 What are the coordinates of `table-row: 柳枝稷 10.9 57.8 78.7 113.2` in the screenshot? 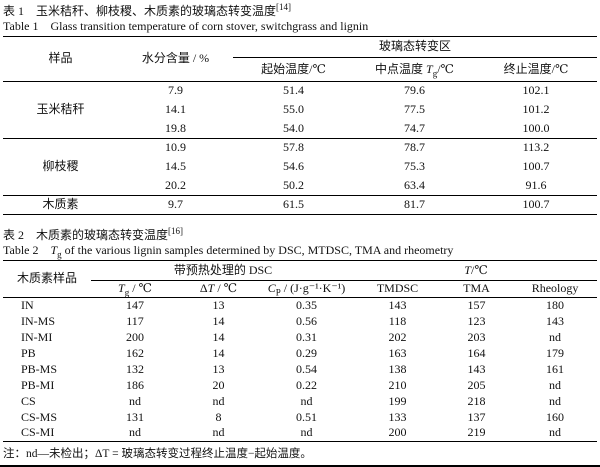 It's located at (300, 167).